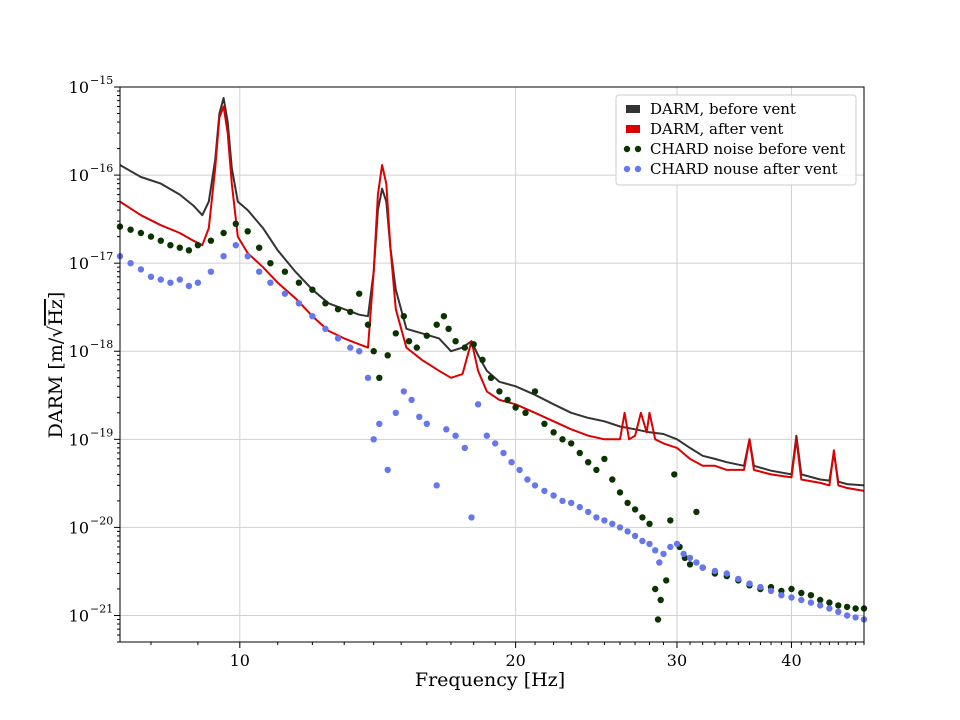  I want to click on y-axis-label-text: DARM [m/√Hz], so click(56, 365).